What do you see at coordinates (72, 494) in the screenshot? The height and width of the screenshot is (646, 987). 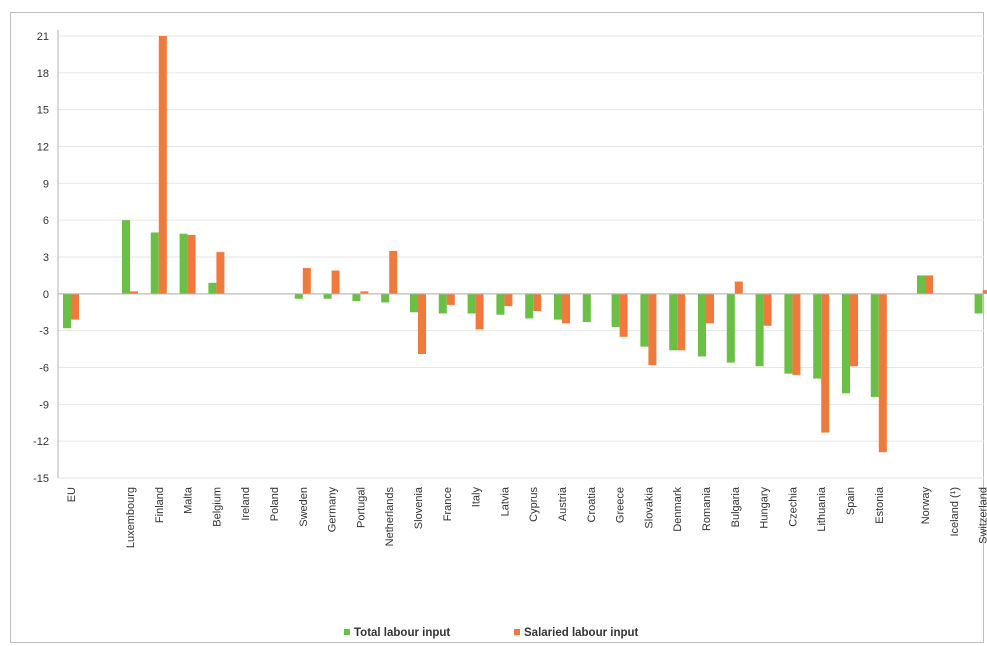 I see `x-tick-label: EU` at bounding box center [72, 494].